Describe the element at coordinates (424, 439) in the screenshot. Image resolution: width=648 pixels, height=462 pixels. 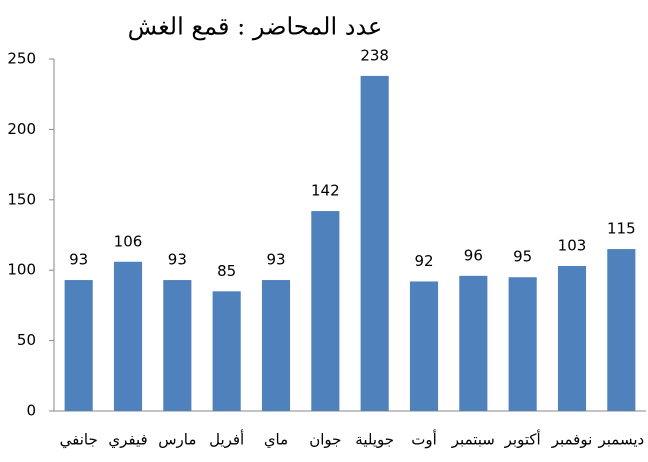
I see `x-tick-label: أوت` at that location.